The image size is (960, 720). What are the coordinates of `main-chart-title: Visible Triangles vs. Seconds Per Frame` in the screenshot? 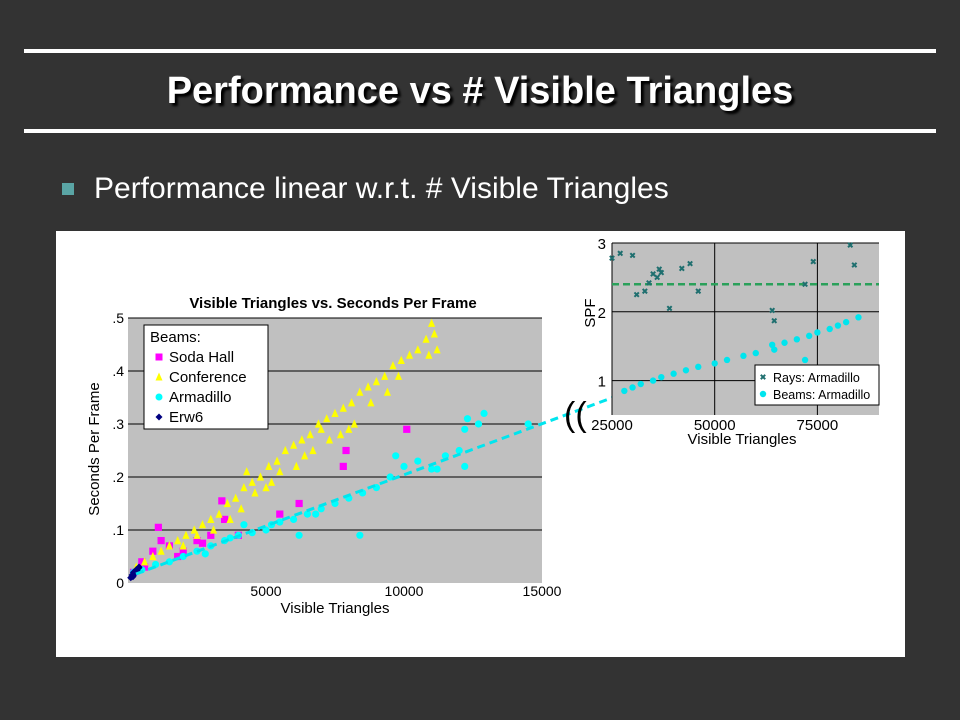 It's located at (332, 303).